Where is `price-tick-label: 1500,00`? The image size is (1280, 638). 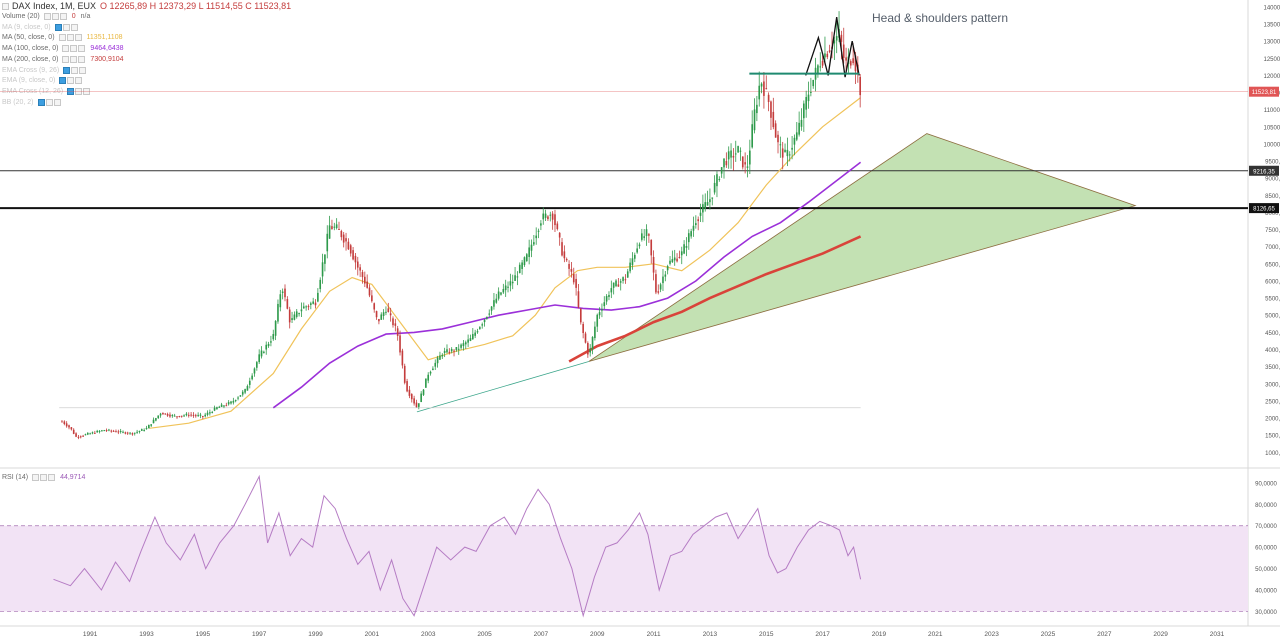
price-tick-label: 1500,00 is located at coordinates (1272, 437).